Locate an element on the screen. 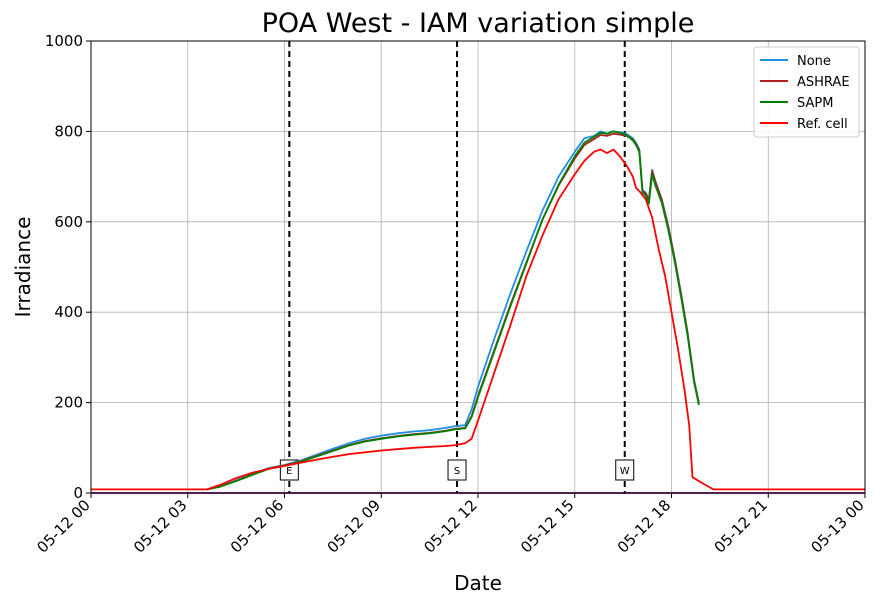 This screenshot has width=875, height=605. vline-marker-label: E is located at coordinates (289, 471).